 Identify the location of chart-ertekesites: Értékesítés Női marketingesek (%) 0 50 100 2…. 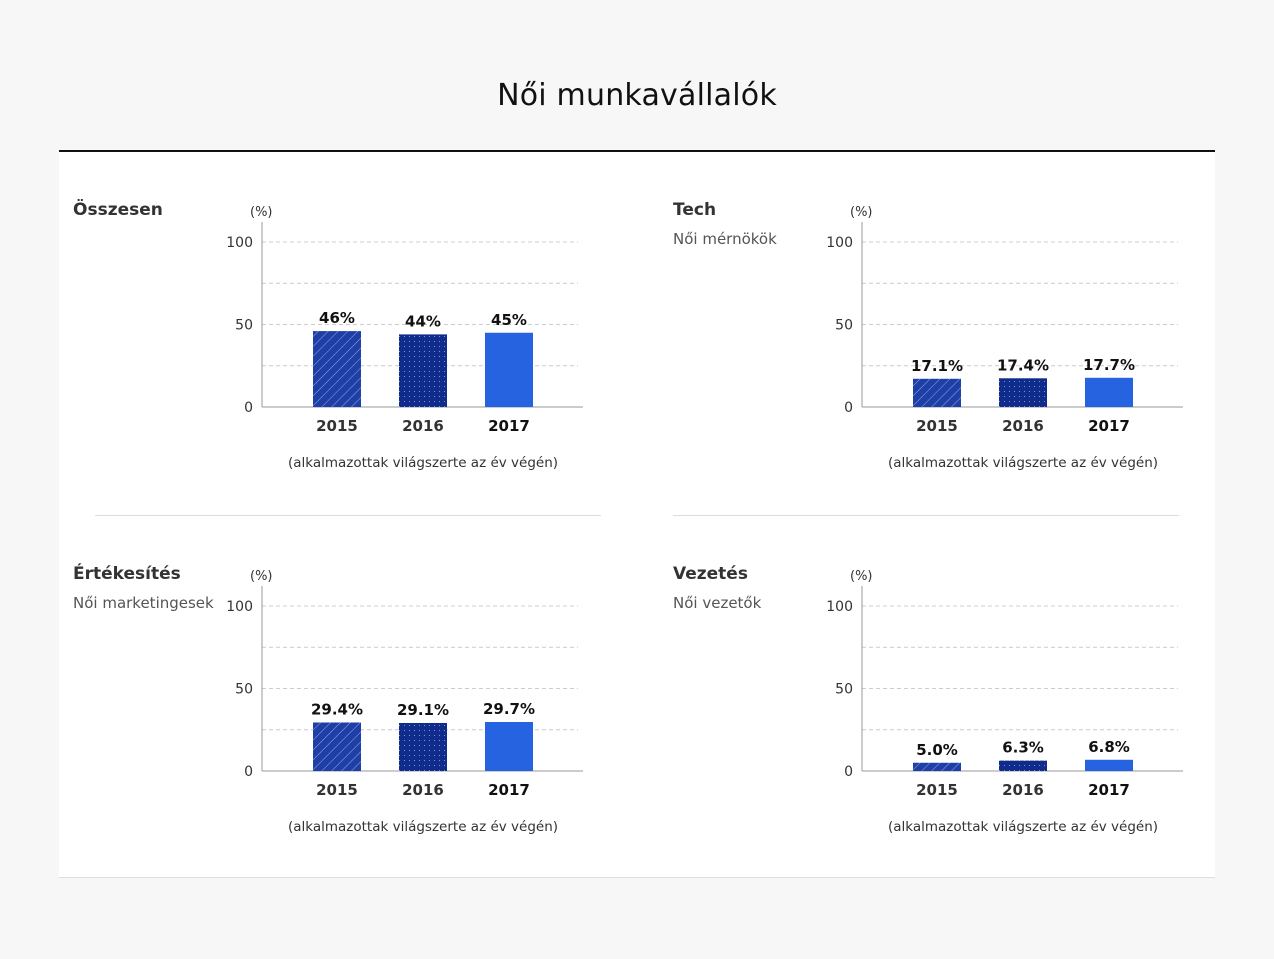
(353, 714).